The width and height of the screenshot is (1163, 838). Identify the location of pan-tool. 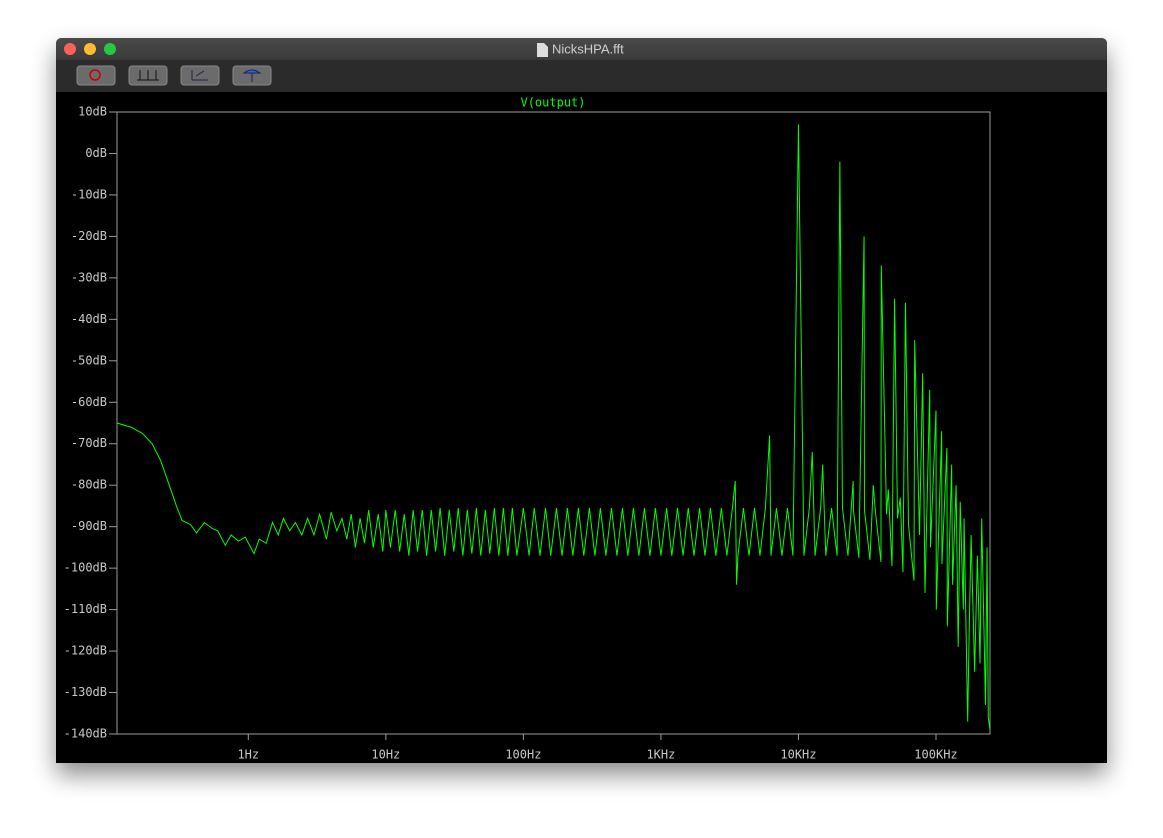
(200, 75).